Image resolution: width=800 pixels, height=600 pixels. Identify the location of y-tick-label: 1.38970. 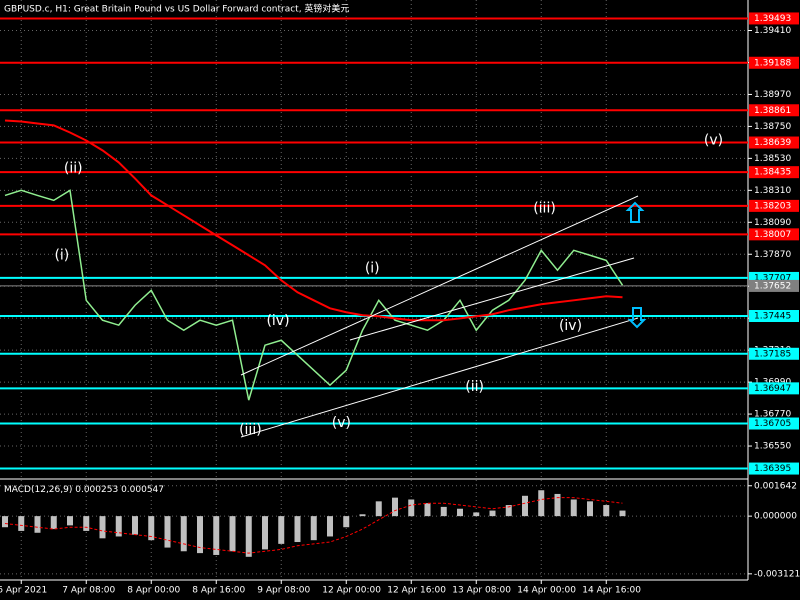
(772, 95).